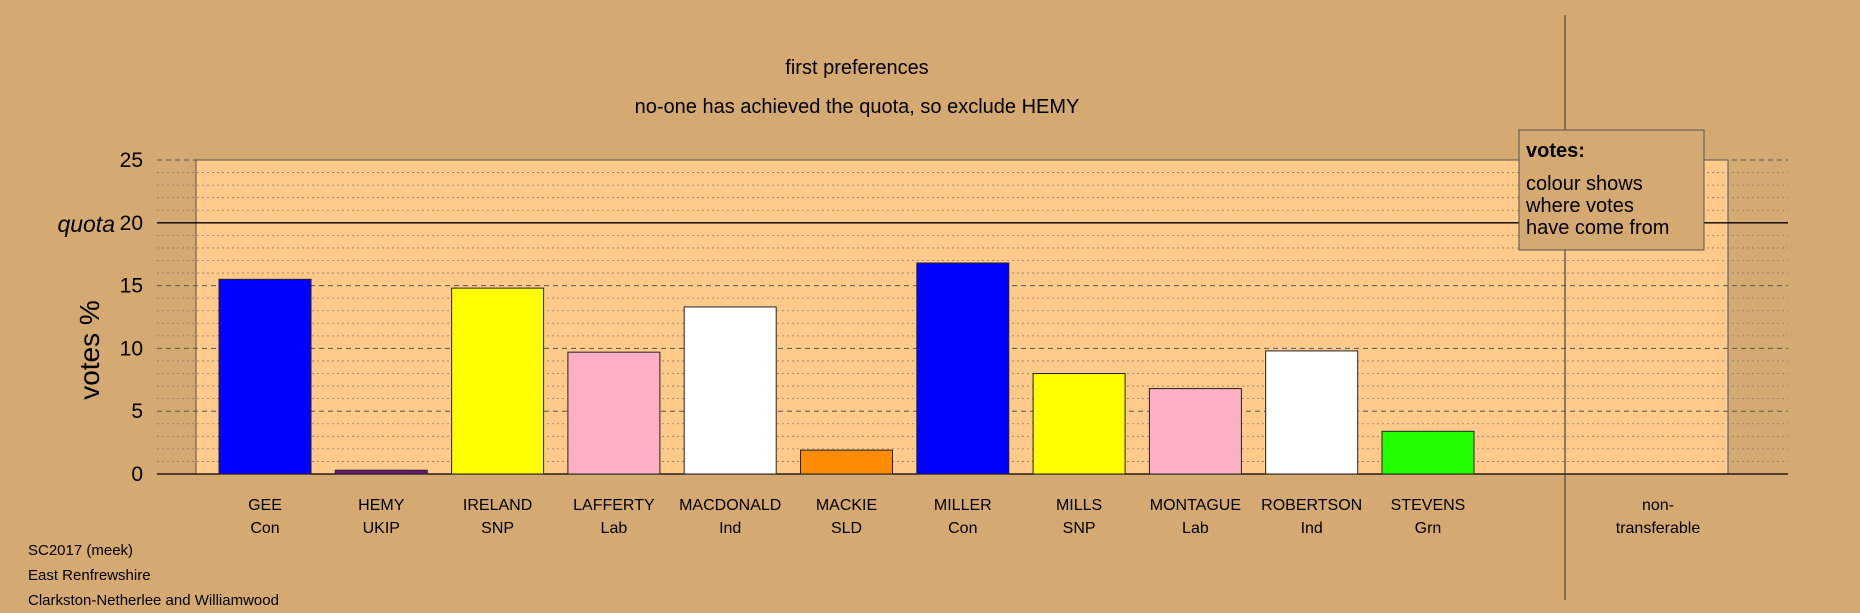 This screenshot has width=1860, height=613. What do you see at coordinates (137, 474) in the screenshot?
I see `y-tick-label: 0` at bounding box center [137, 474].